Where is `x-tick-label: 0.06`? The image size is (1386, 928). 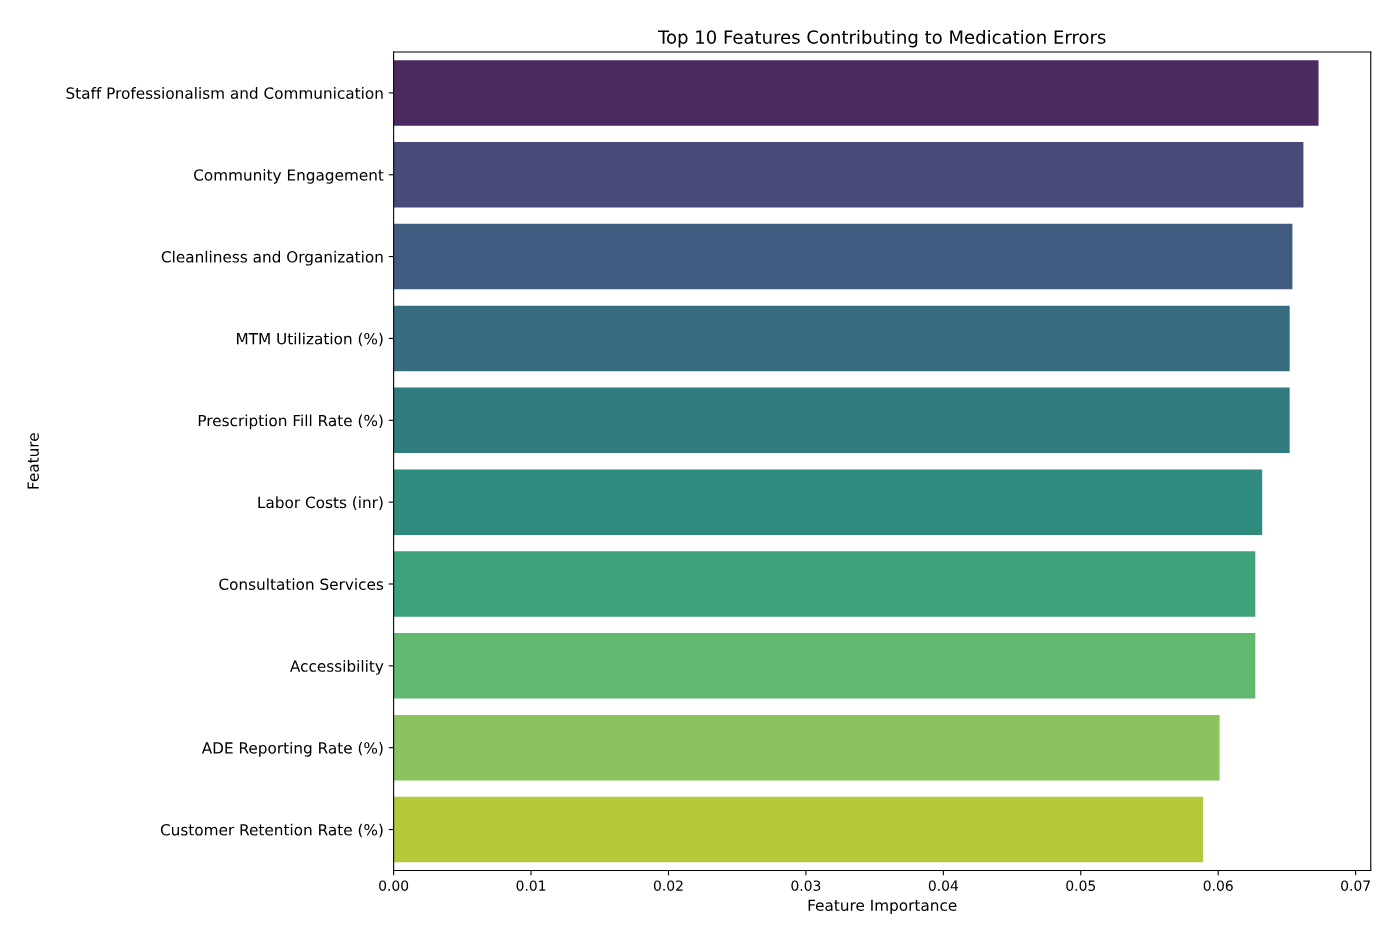 x-tick-label: 0.06 is located at coordinates (1218, 885).